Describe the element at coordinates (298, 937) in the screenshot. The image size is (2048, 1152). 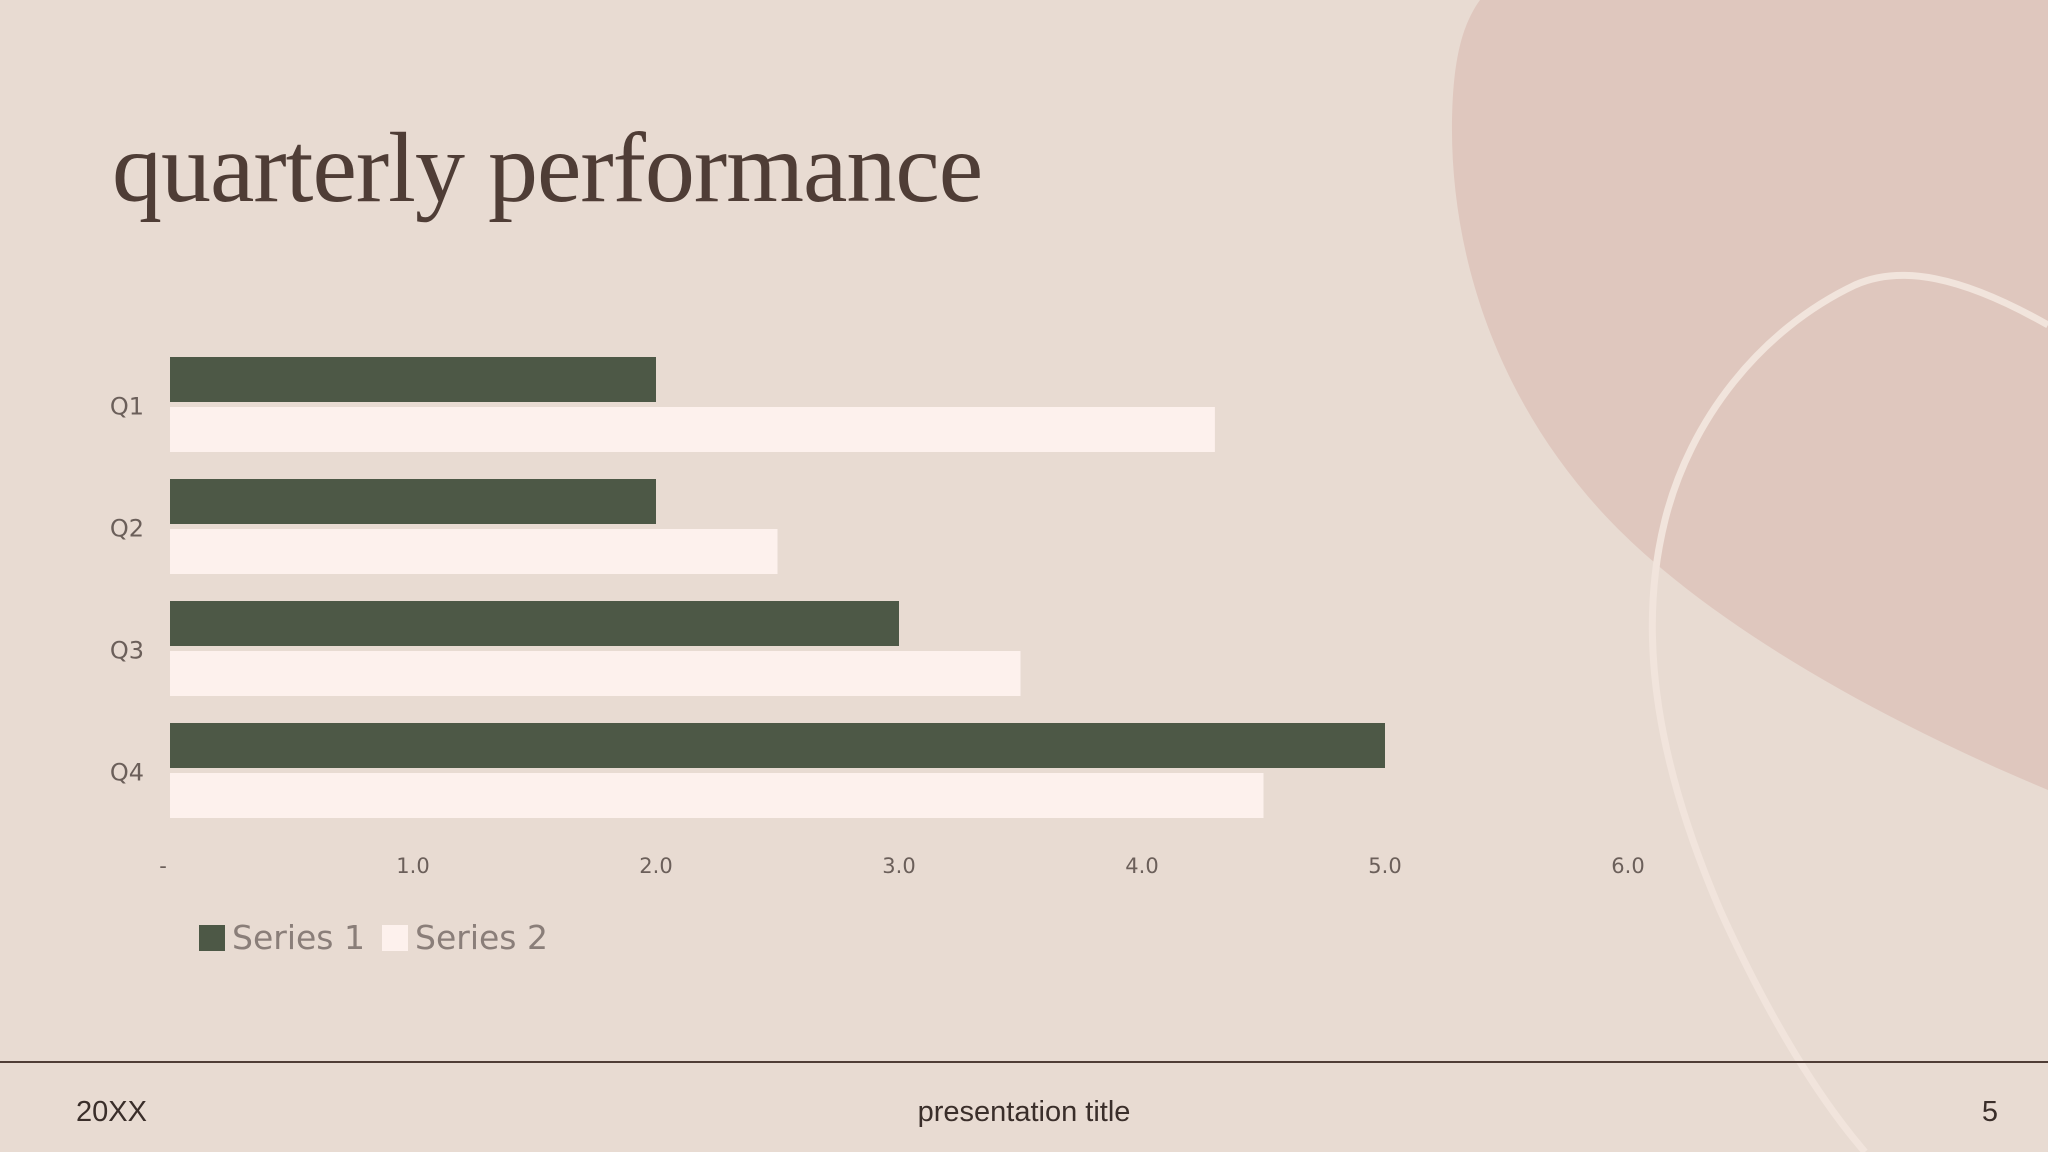
I see `legend-label-series-1: Series 1` at that location.